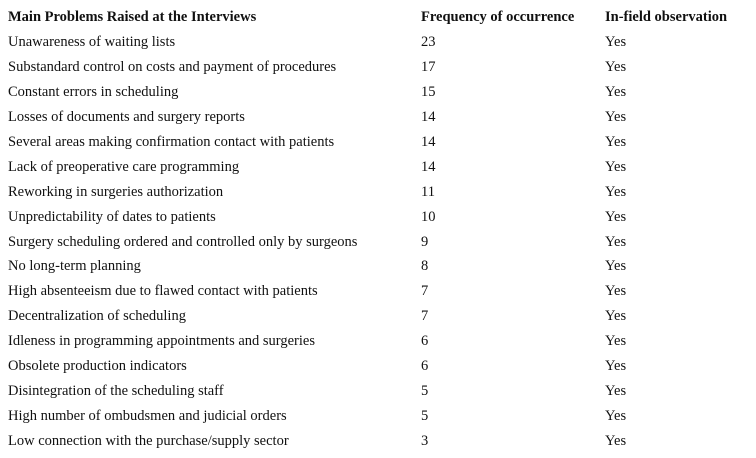 Image resolution: width=756 pixels, height=458 pixels. Describe the element at coordinates (74, 266) in the screenshot. I see `problem-cell: No long-term planning` at that location.